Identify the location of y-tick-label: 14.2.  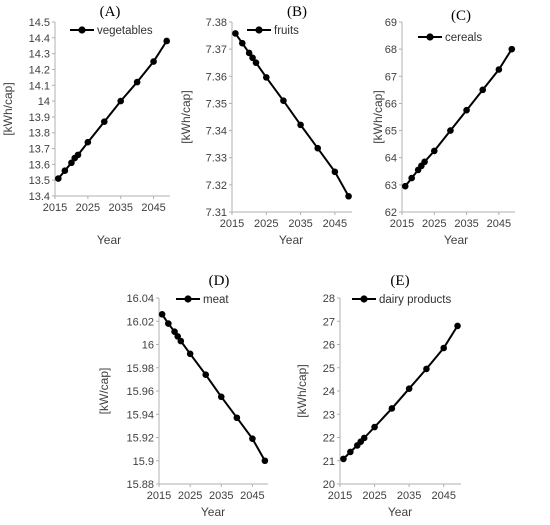
(39, 70).